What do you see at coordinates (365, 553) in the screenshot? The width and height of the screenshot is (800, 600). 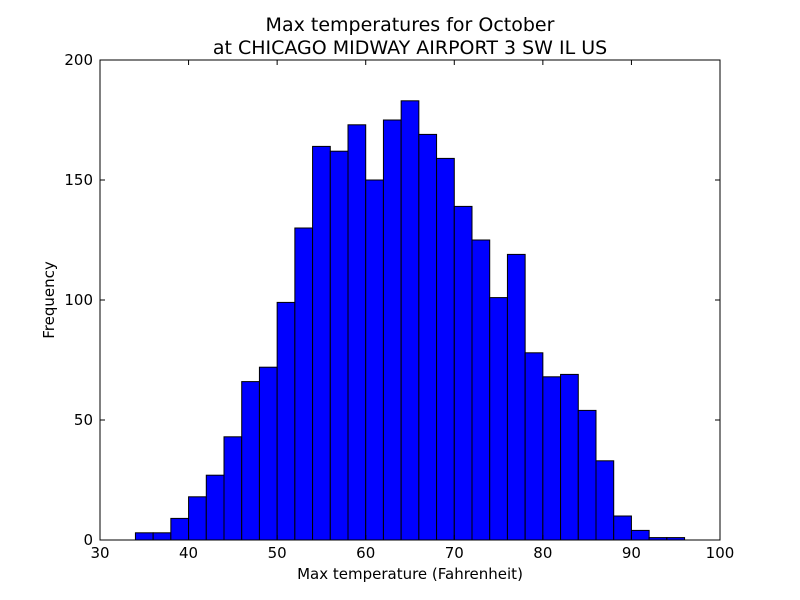 I see `x-tick-label: 60` at bounding box center [365, 553].